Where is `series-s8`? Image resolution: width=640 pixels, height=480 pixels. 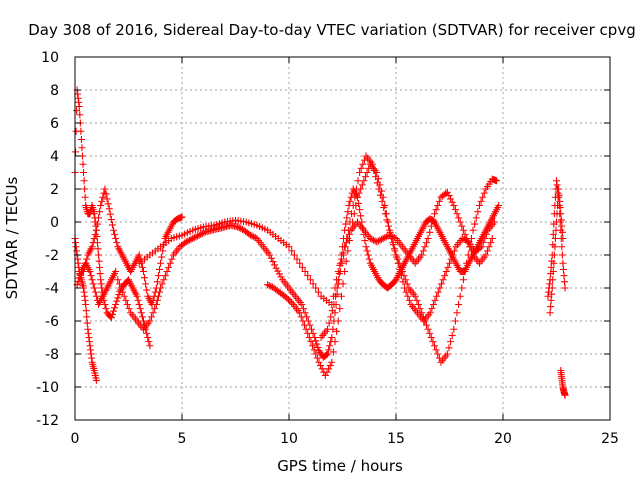
series-s8 is located at coordinates (96, 283).